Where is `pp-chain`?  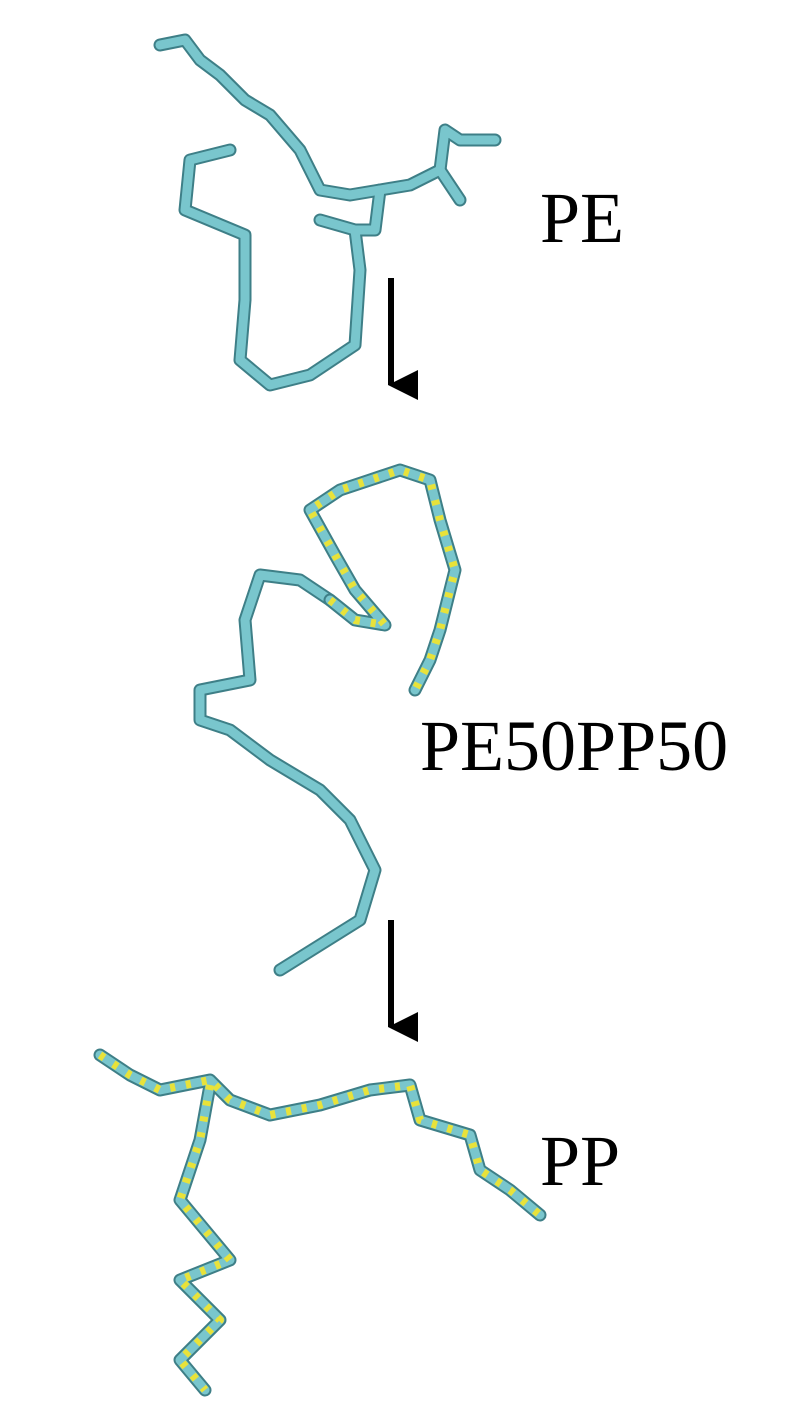 pp-chain is located at coordinates (320, 1222).